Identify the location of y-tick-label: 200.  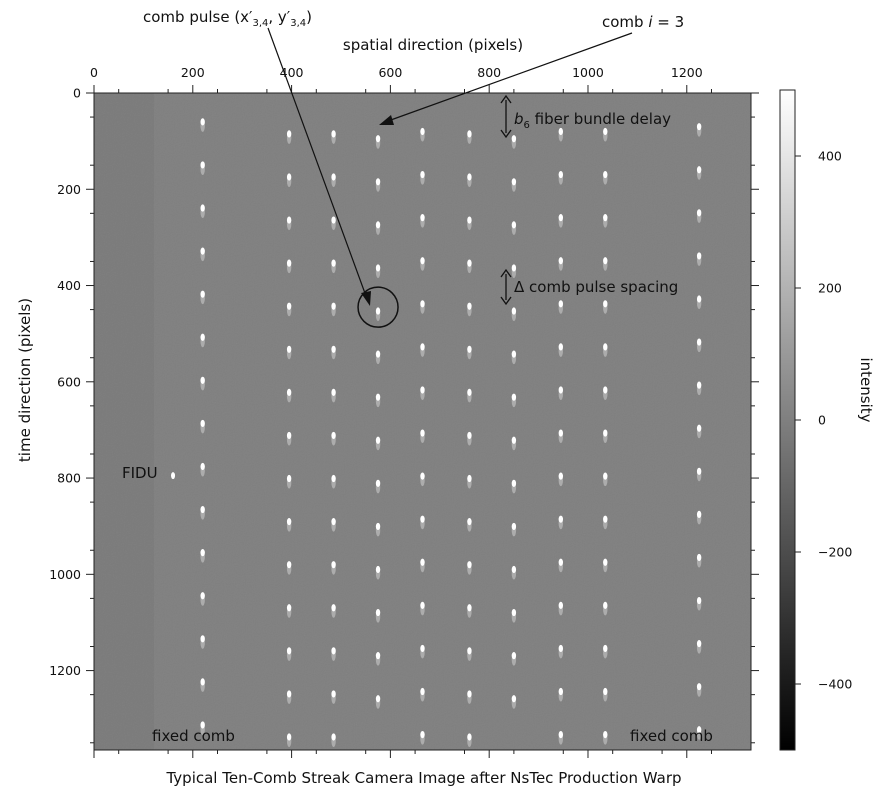
(69, 189).